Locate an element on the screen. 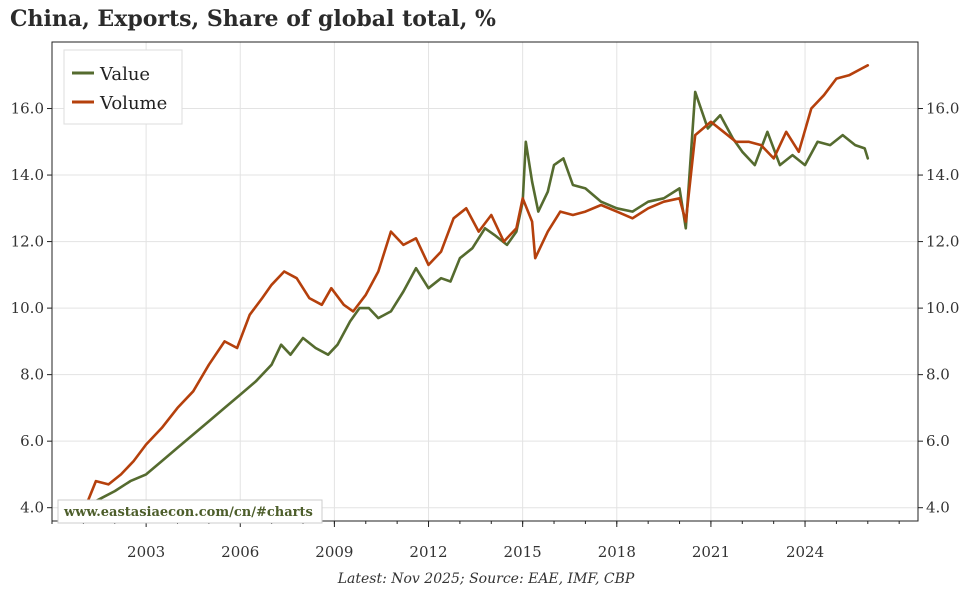 This screenshot has width=972, height=589. x-axis-ticks: 2003 2006 2009 2012 2015 2018 2021 2024 is located at coordinates (475, 541).